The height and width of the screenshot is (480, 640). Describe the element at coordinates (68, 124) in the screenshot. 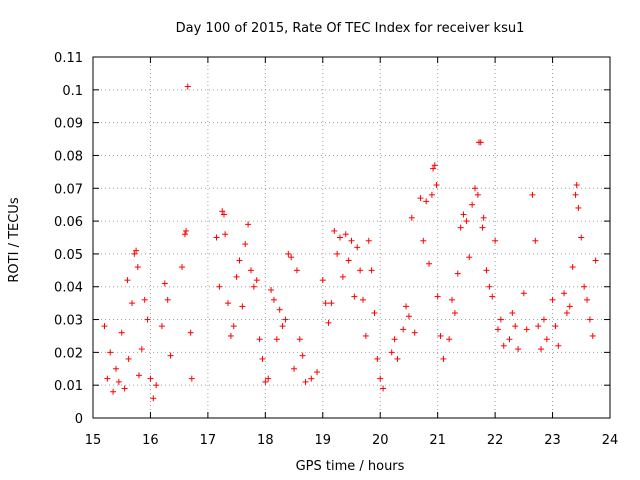

I see `y-tick-label: 0.09` at that location.